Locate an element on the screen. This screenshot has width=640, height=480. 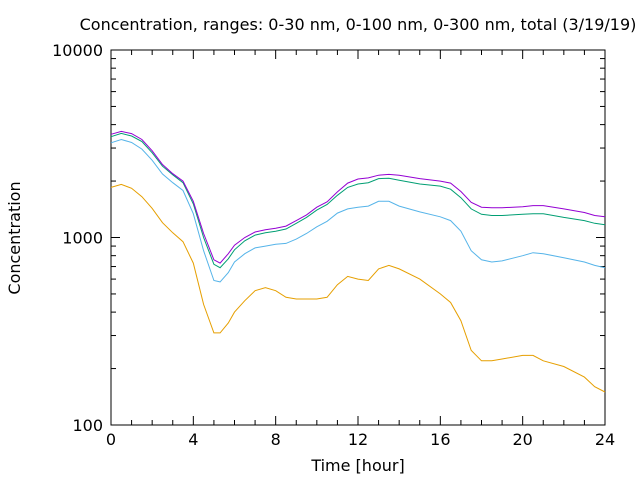
y-tick-label: 100 is located at coordinates (87, 425).